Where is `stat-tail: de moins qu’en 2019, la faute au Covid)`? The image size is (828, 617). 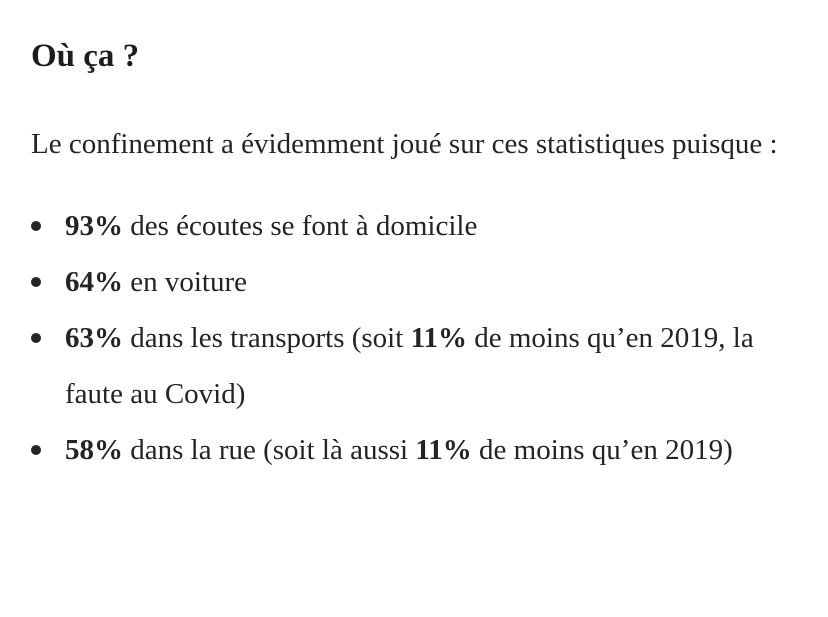 stat-tail: de moins qu’en 2019, la faute au Covid) is located at coordinates (409, 366).